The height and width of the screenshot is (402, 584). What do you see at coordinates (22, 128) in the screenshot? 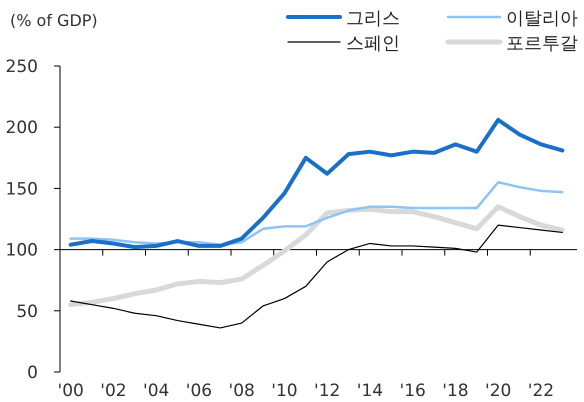
I see `y-tick-label: 200` at bounding box center [22, 128].